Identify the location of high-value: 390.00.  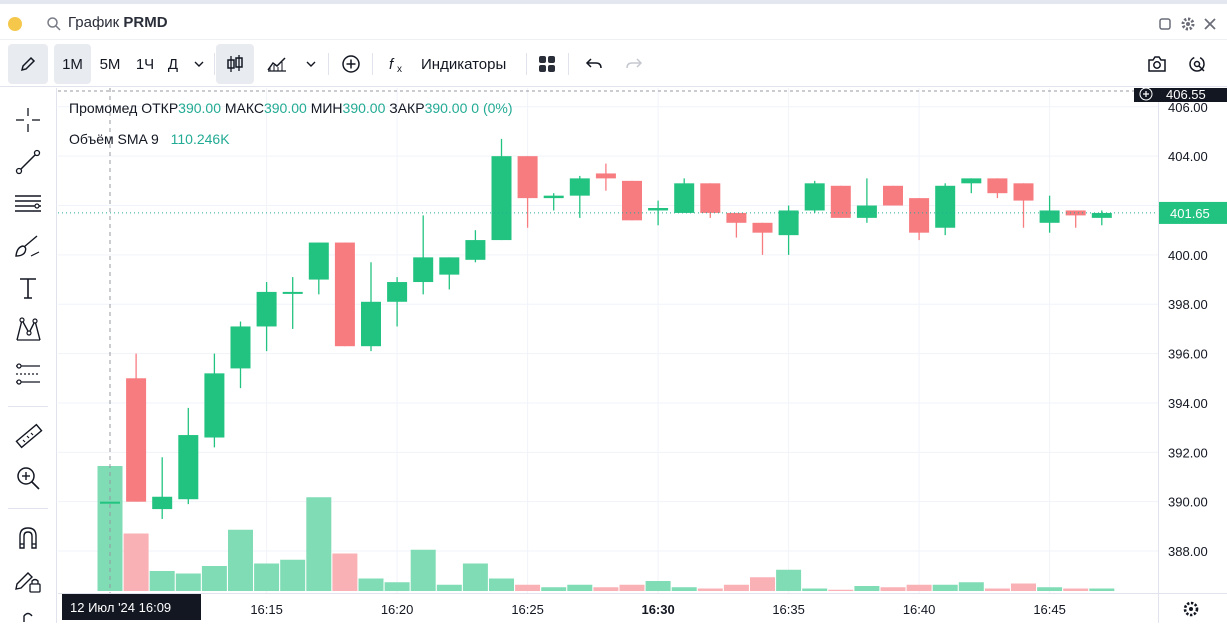
(285, 108).